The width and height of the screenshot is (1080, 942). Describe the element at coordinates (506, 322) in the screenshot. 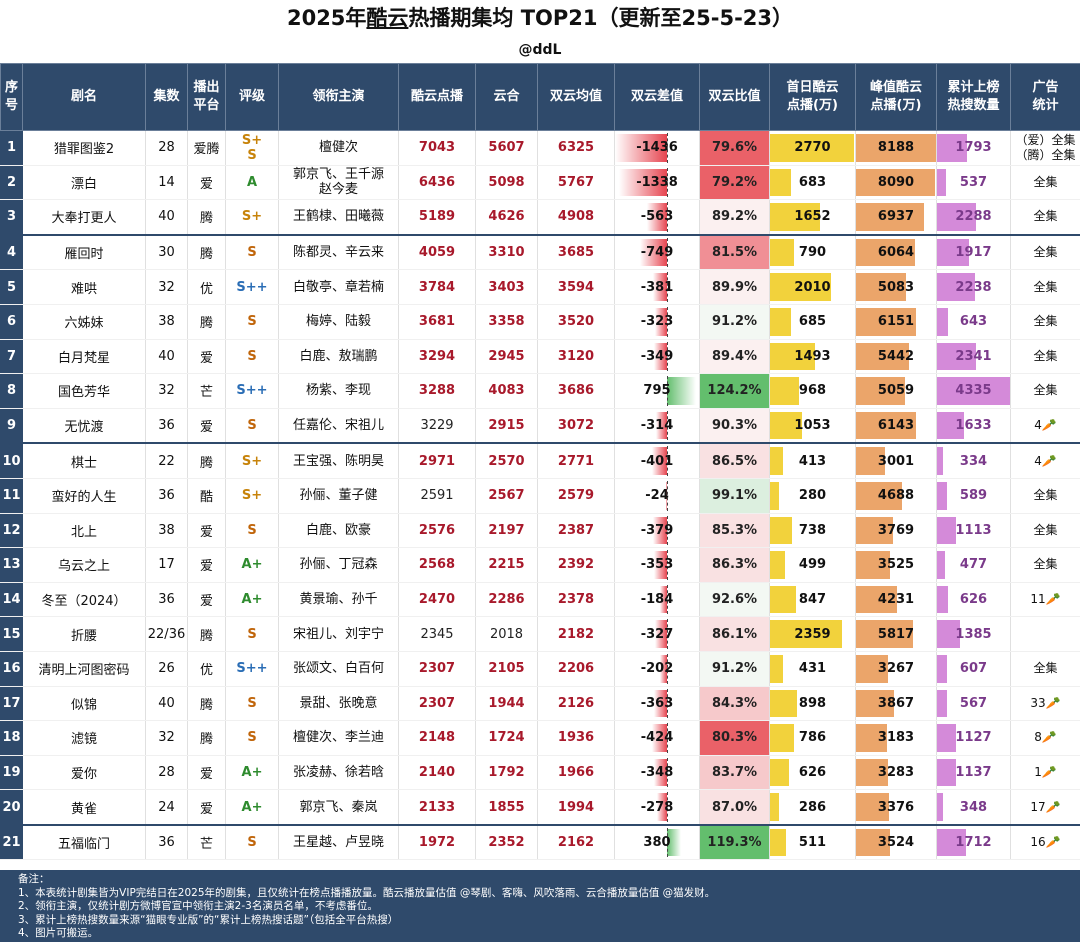

I see `yunhe-views: 3358` at that location.